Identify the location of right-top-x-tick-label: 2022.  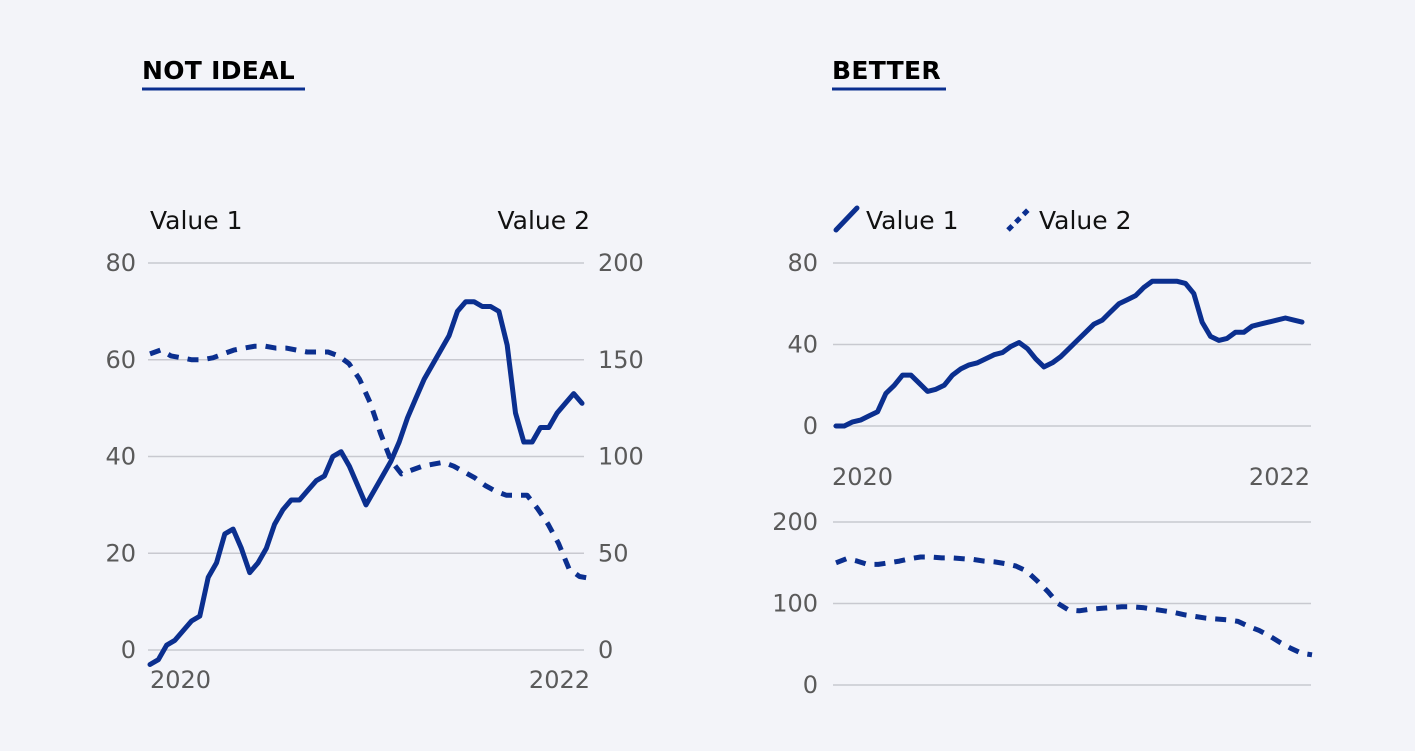
(1279, 477).